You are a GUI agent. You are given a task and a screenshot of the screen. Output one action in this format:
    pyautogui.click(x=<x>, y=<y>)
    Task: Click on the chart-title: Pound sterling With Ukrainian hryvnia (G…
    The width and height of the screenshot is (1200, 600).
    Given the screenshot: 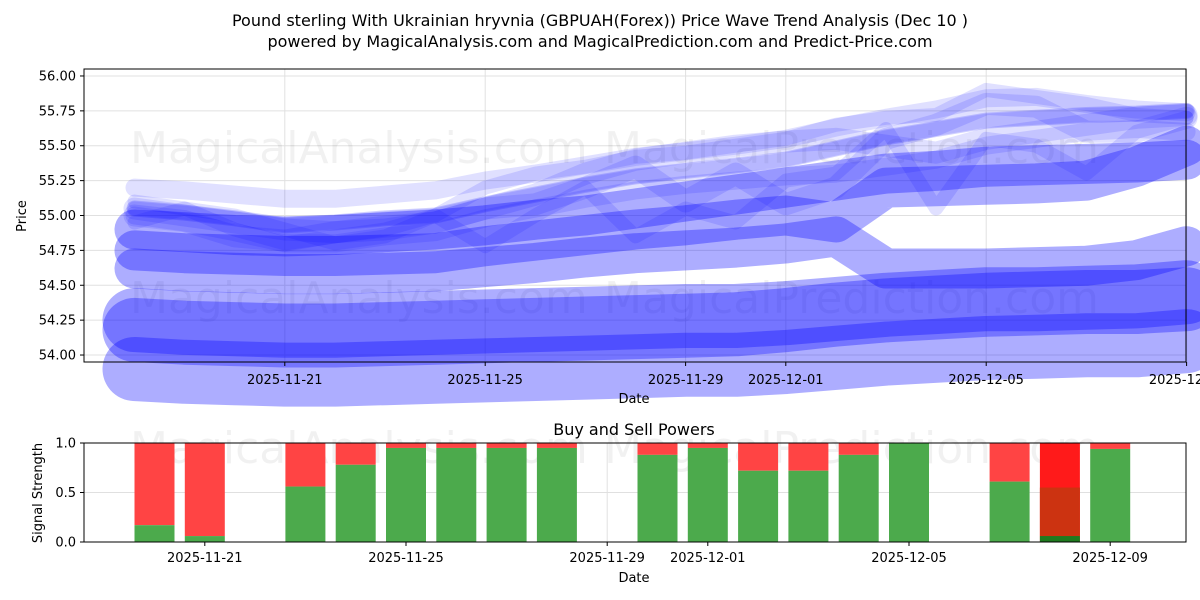 What is the action you would take?
    pyautogui.click(x=600, y=20)
    